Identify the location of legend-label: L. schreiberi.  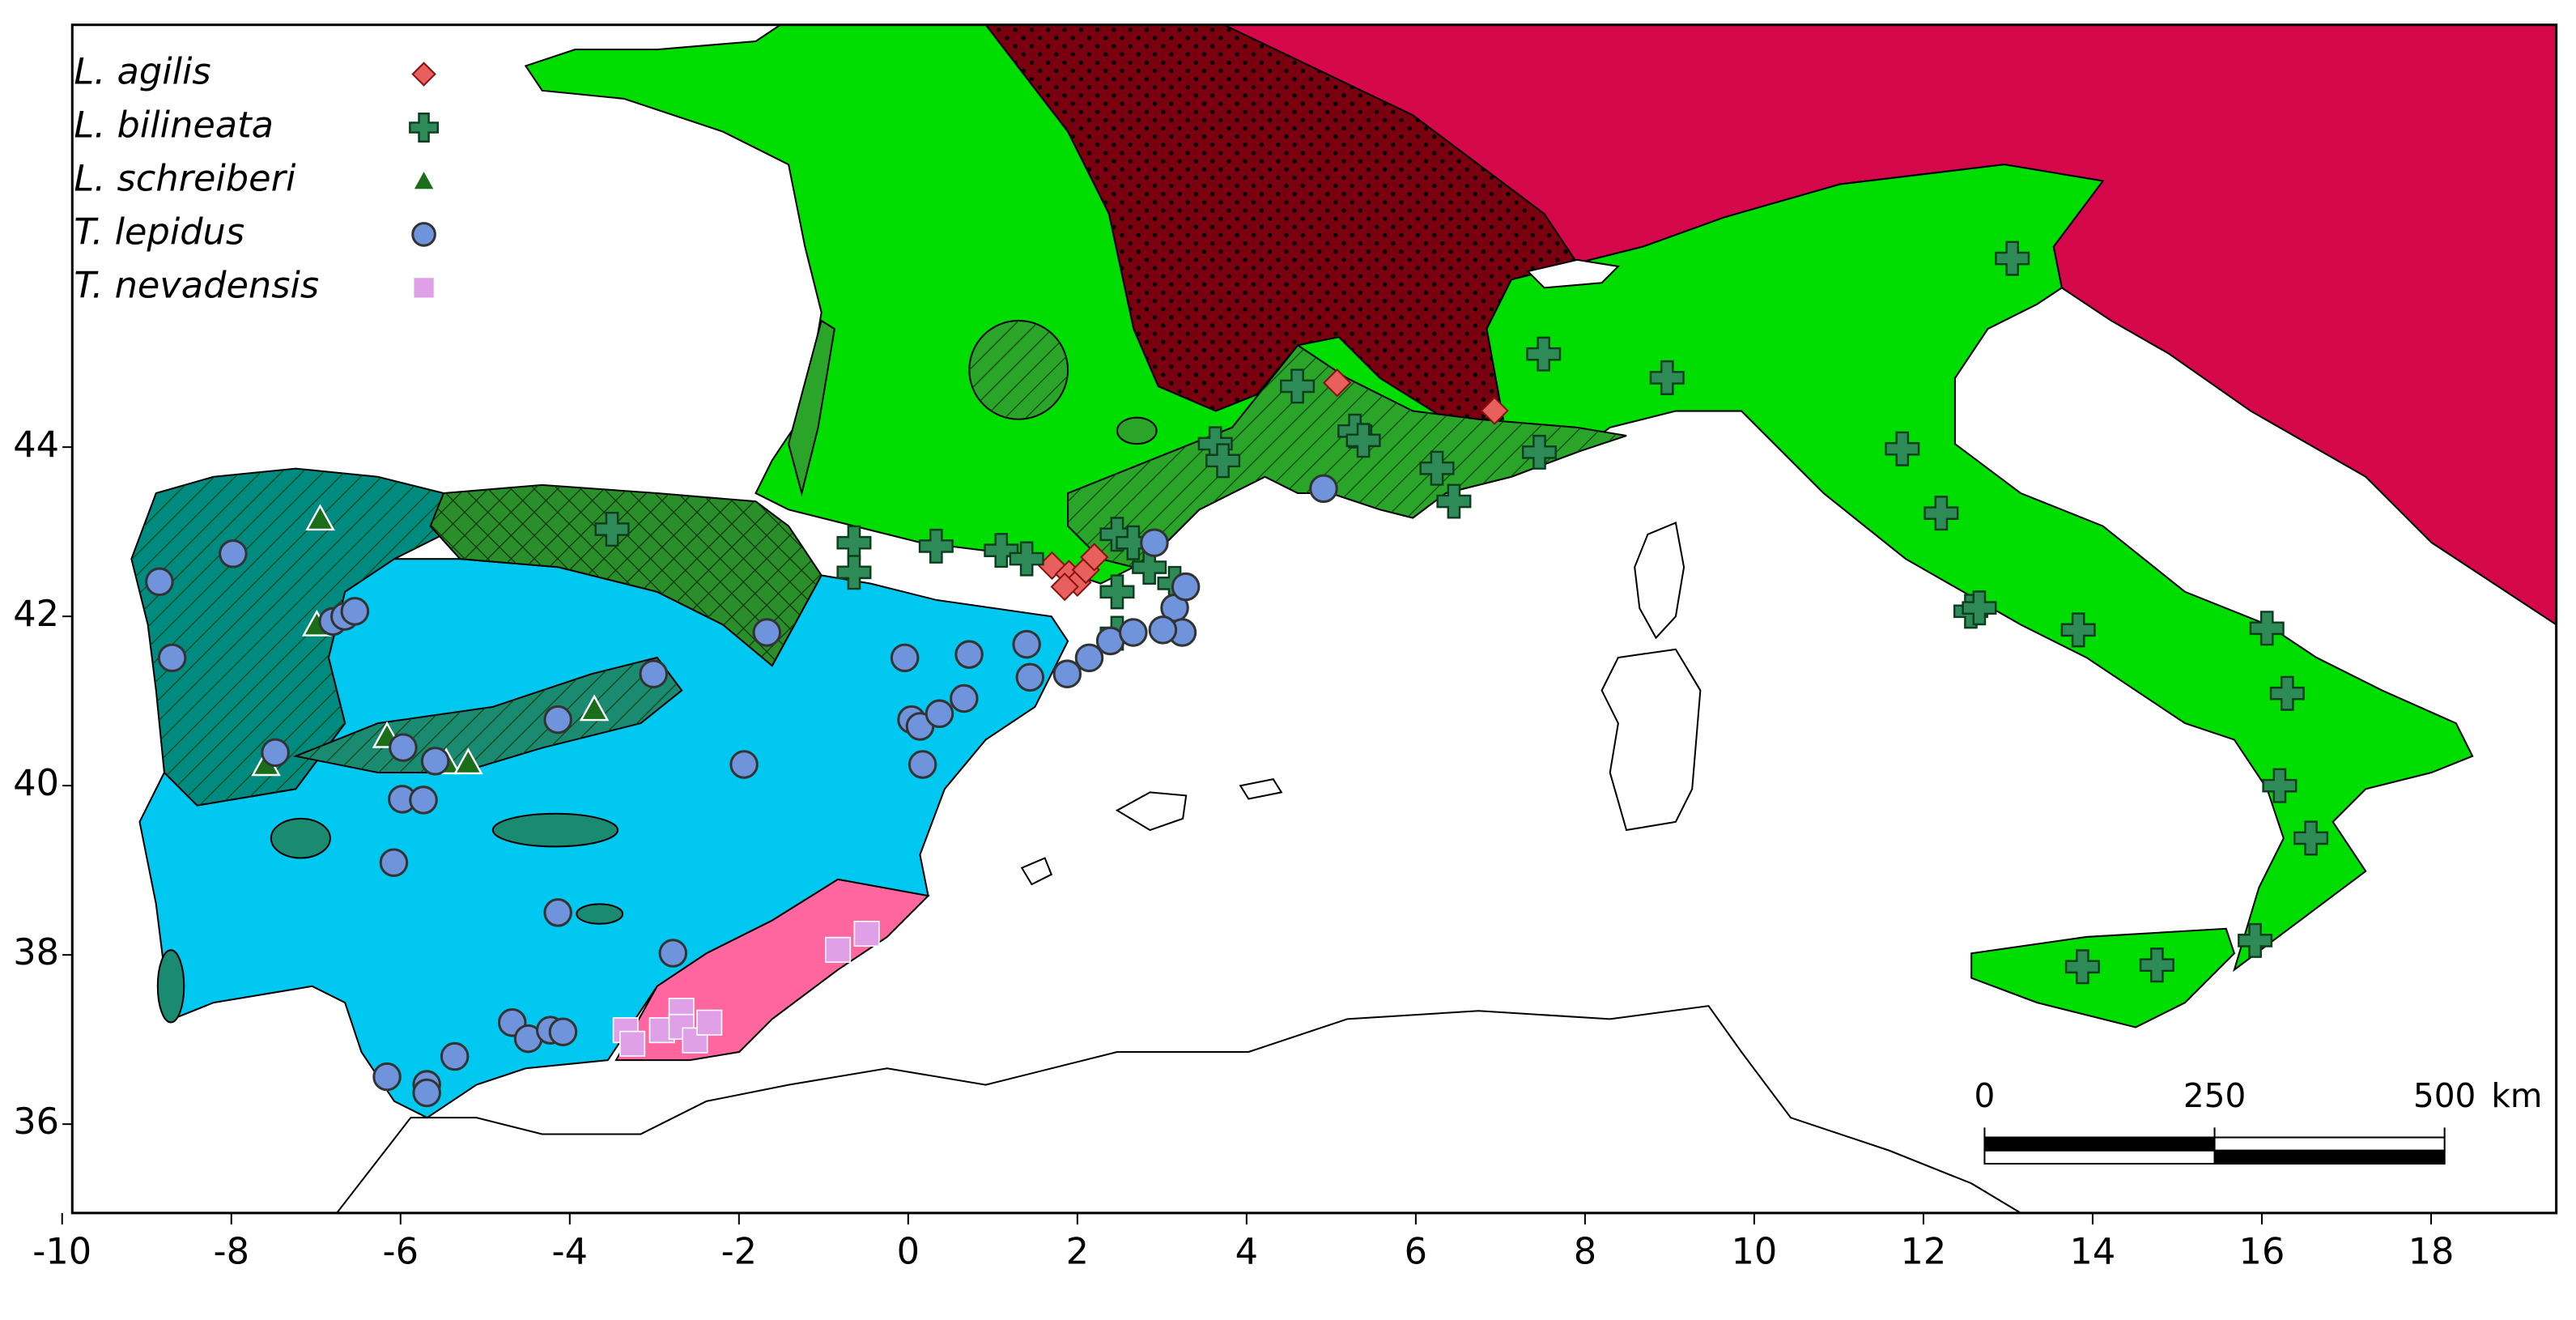
(185, 178).